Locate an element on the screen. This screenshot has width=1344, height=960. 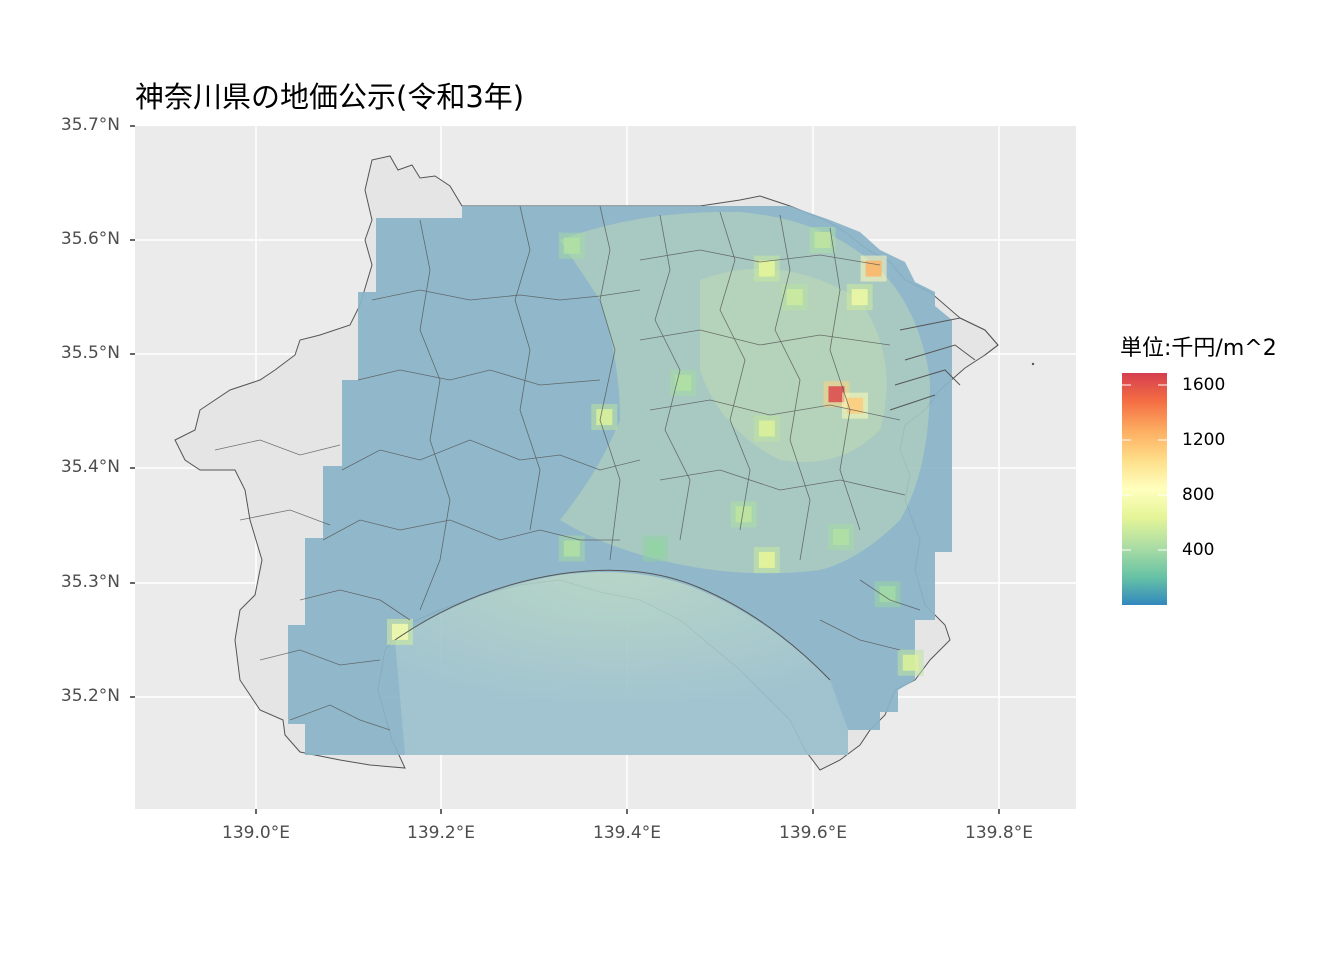
y-tick-label: 35.5°N is located at coordinates (90, 353).